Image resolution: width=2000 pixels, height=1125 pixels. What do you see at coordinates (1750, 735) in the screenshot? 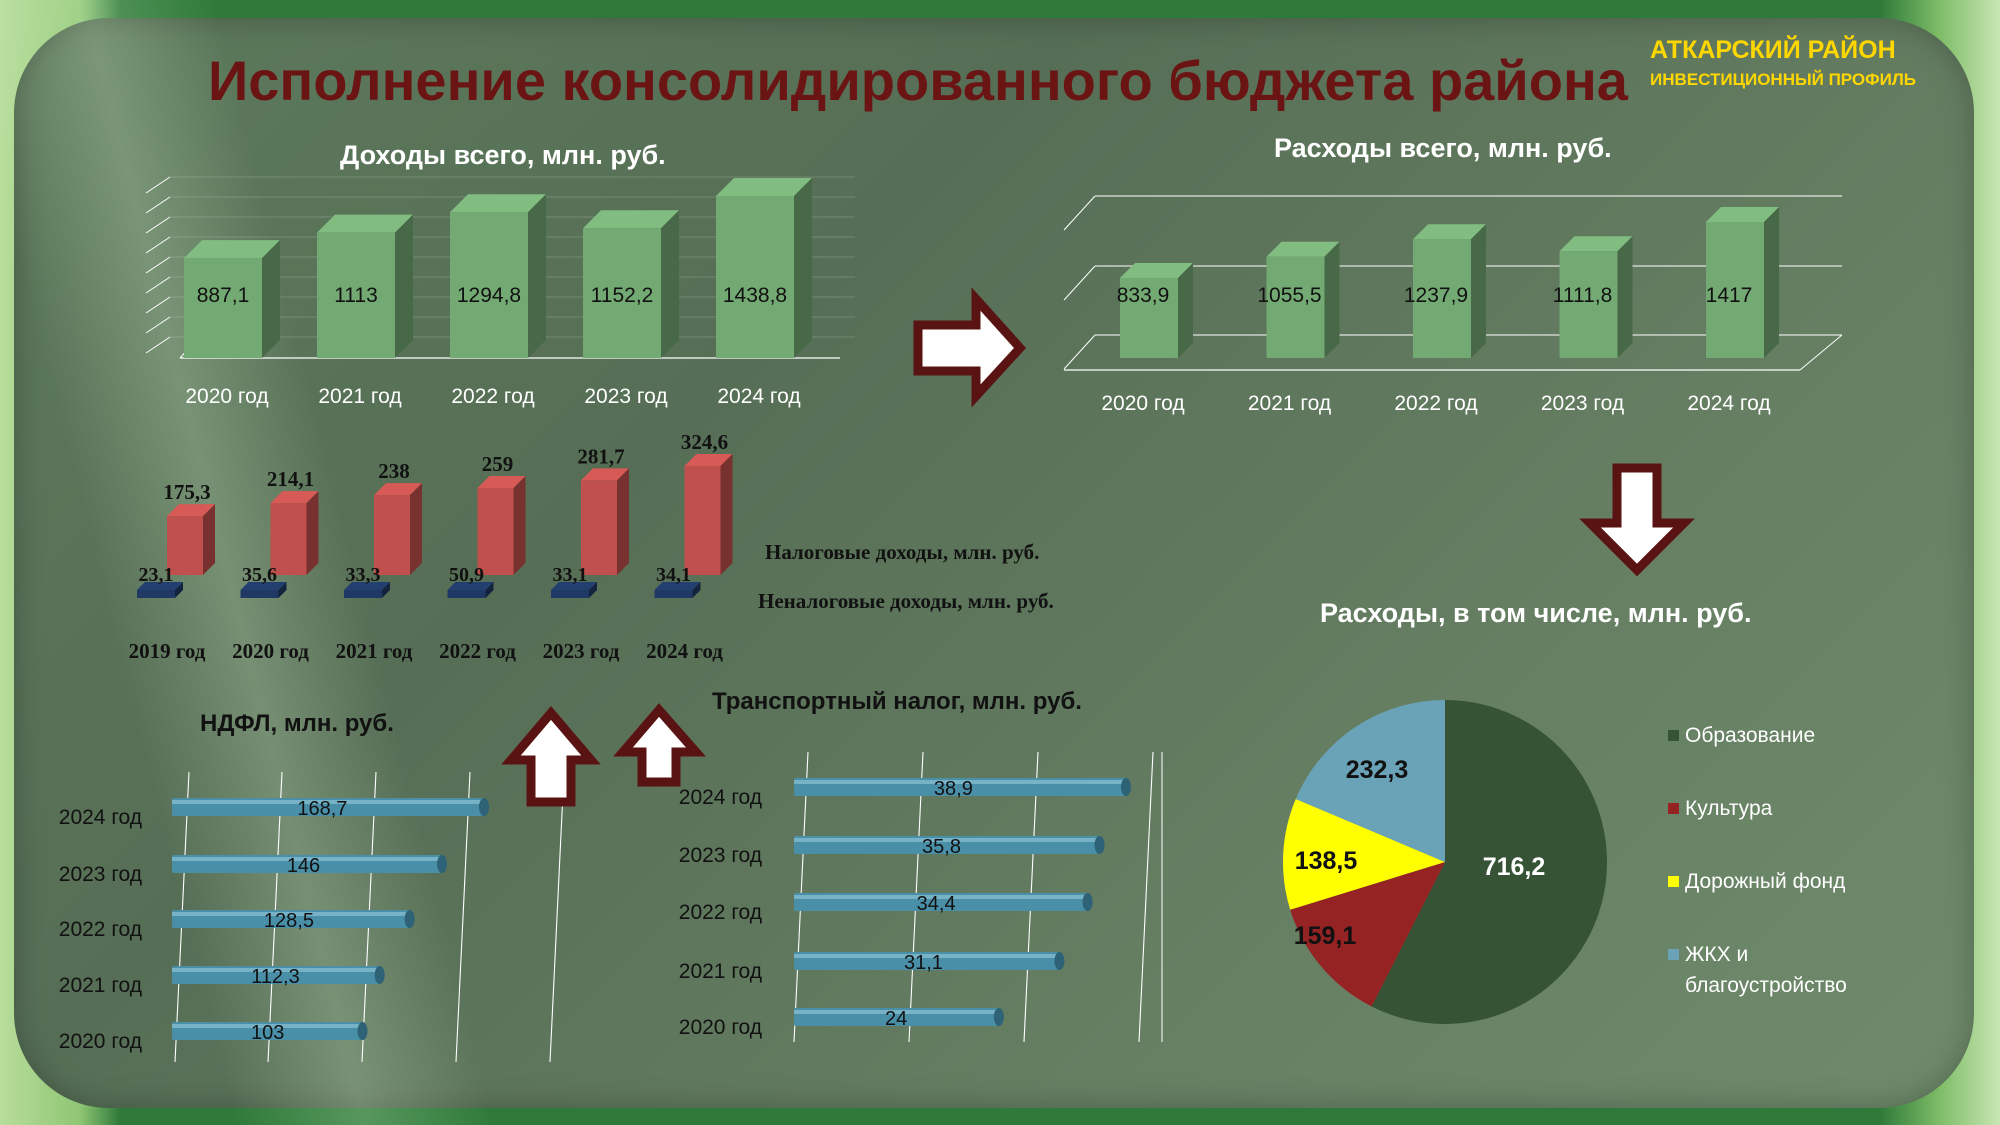
I see `pie-legend-label: Образование` at bounding box center [1750, 735].